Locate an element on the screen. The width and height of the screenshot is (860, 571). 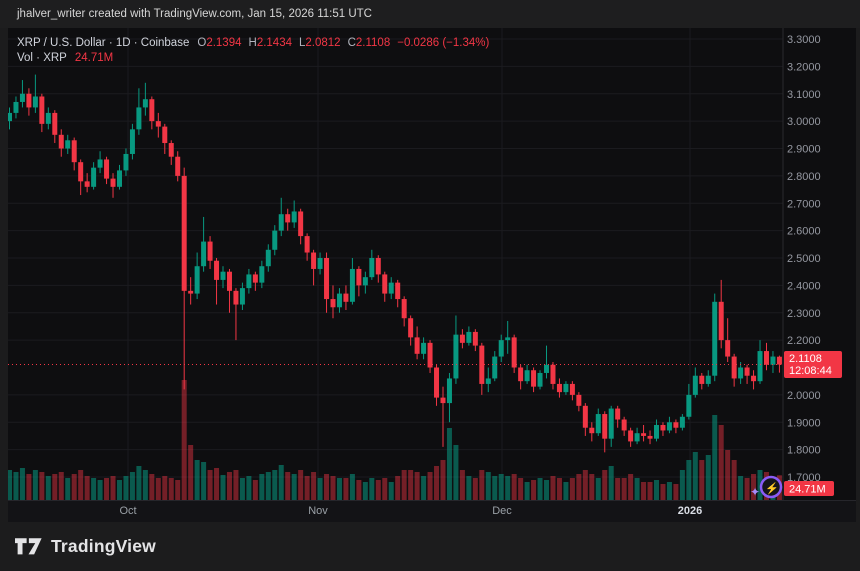
price-axis-label: 3.1000 is located at coordinates (804, 95).